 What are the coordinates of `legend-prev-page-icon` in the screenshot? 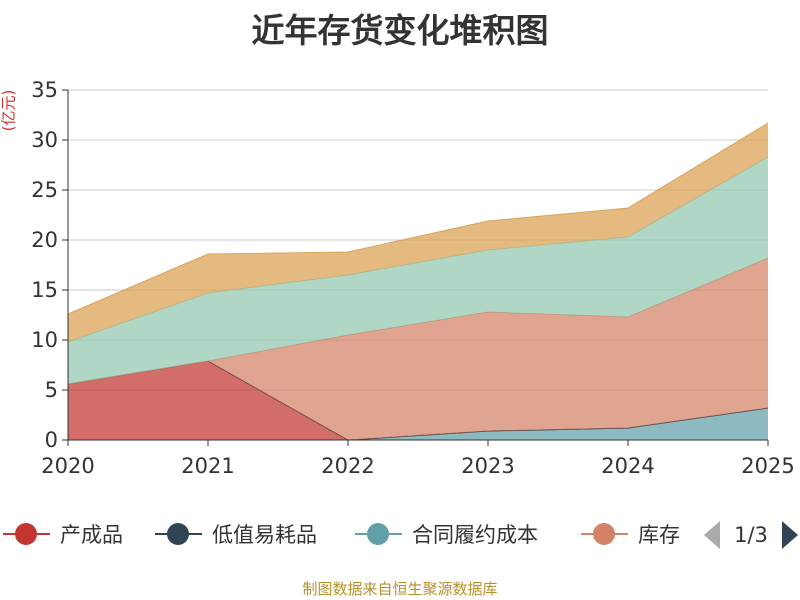 It's located at (712, 535).